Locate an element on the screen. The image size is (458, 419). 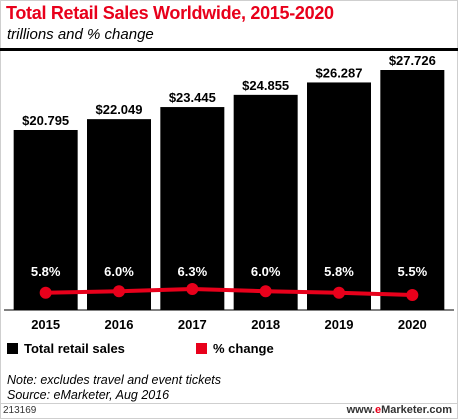
percent-change-label-2017: 6.3% is located at coordinates (193, 271).